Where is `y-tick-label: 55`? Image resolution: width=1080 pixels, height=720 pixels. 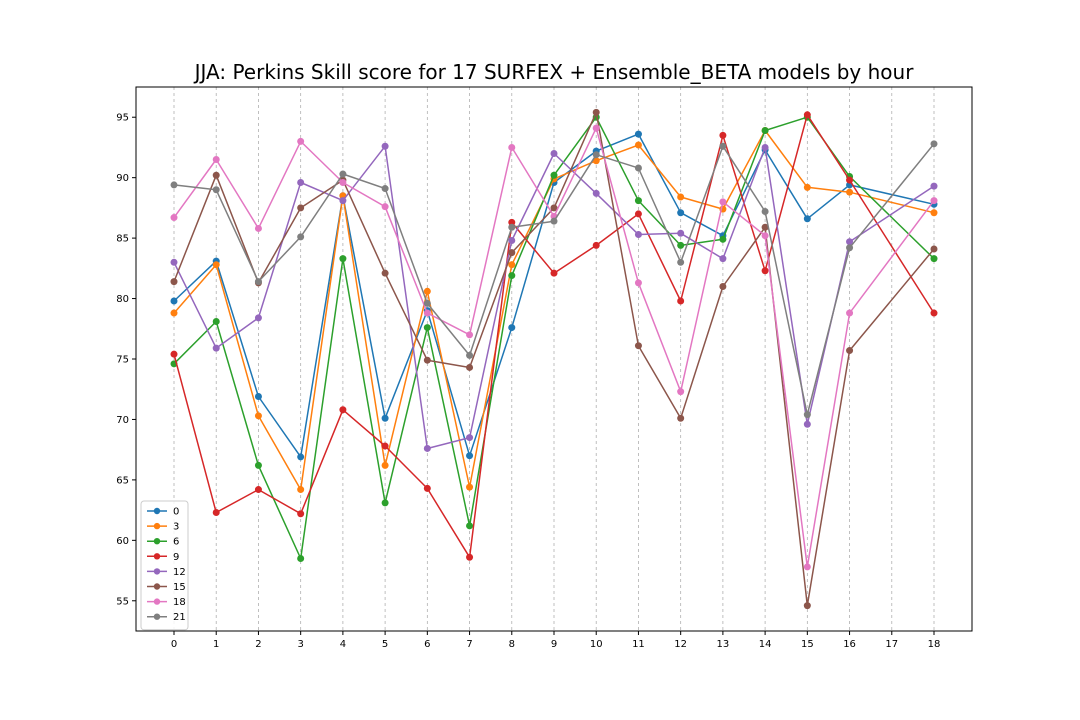
y-tick-label: 55 is located at coordinates (122, 601).